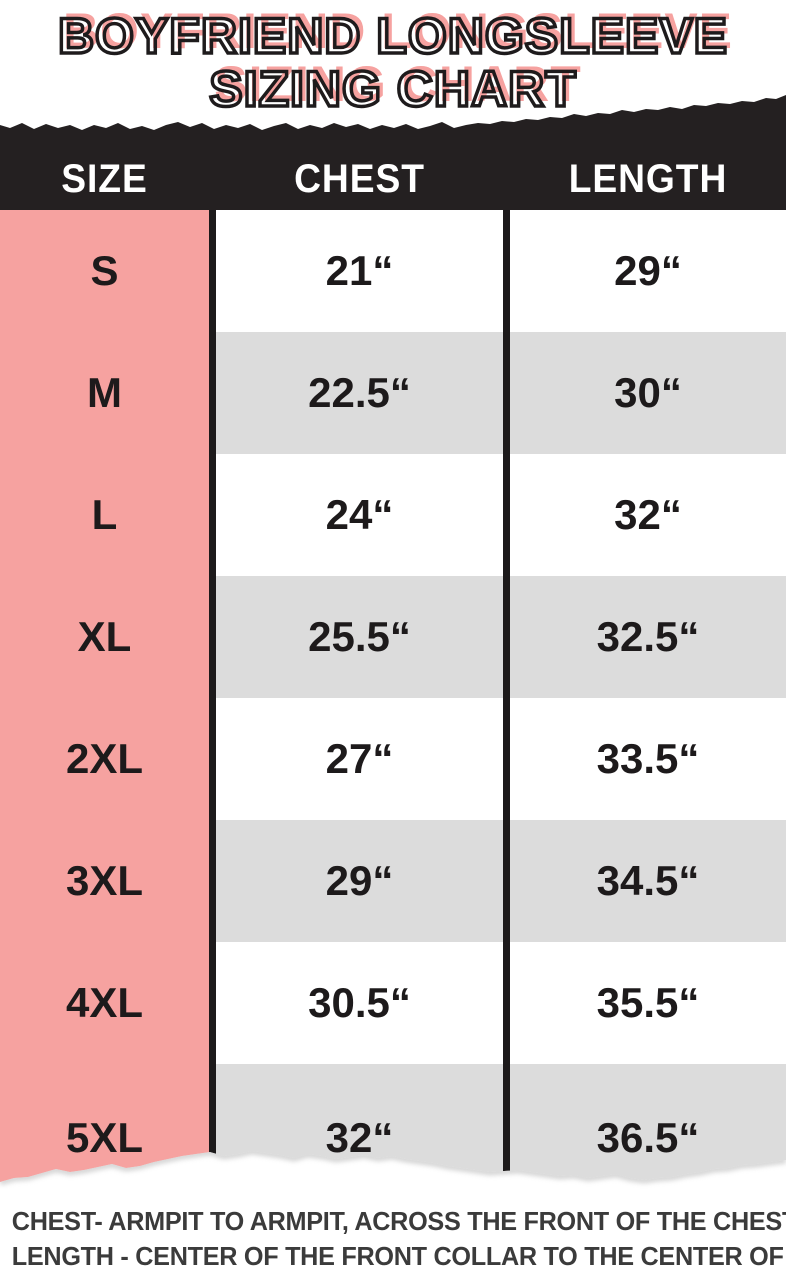 The image size is (786, 1280). Describe the element at coordinates (359, 637) in the screenshot. I see `chest-cell: 25.5“` at that location.